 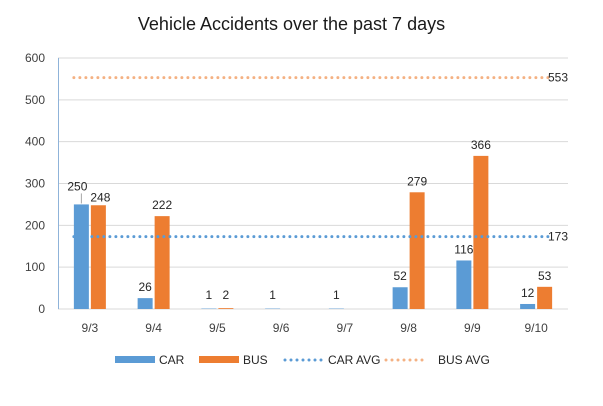 I want to click on y-tick-label: 500, so click(x=35, y=100).